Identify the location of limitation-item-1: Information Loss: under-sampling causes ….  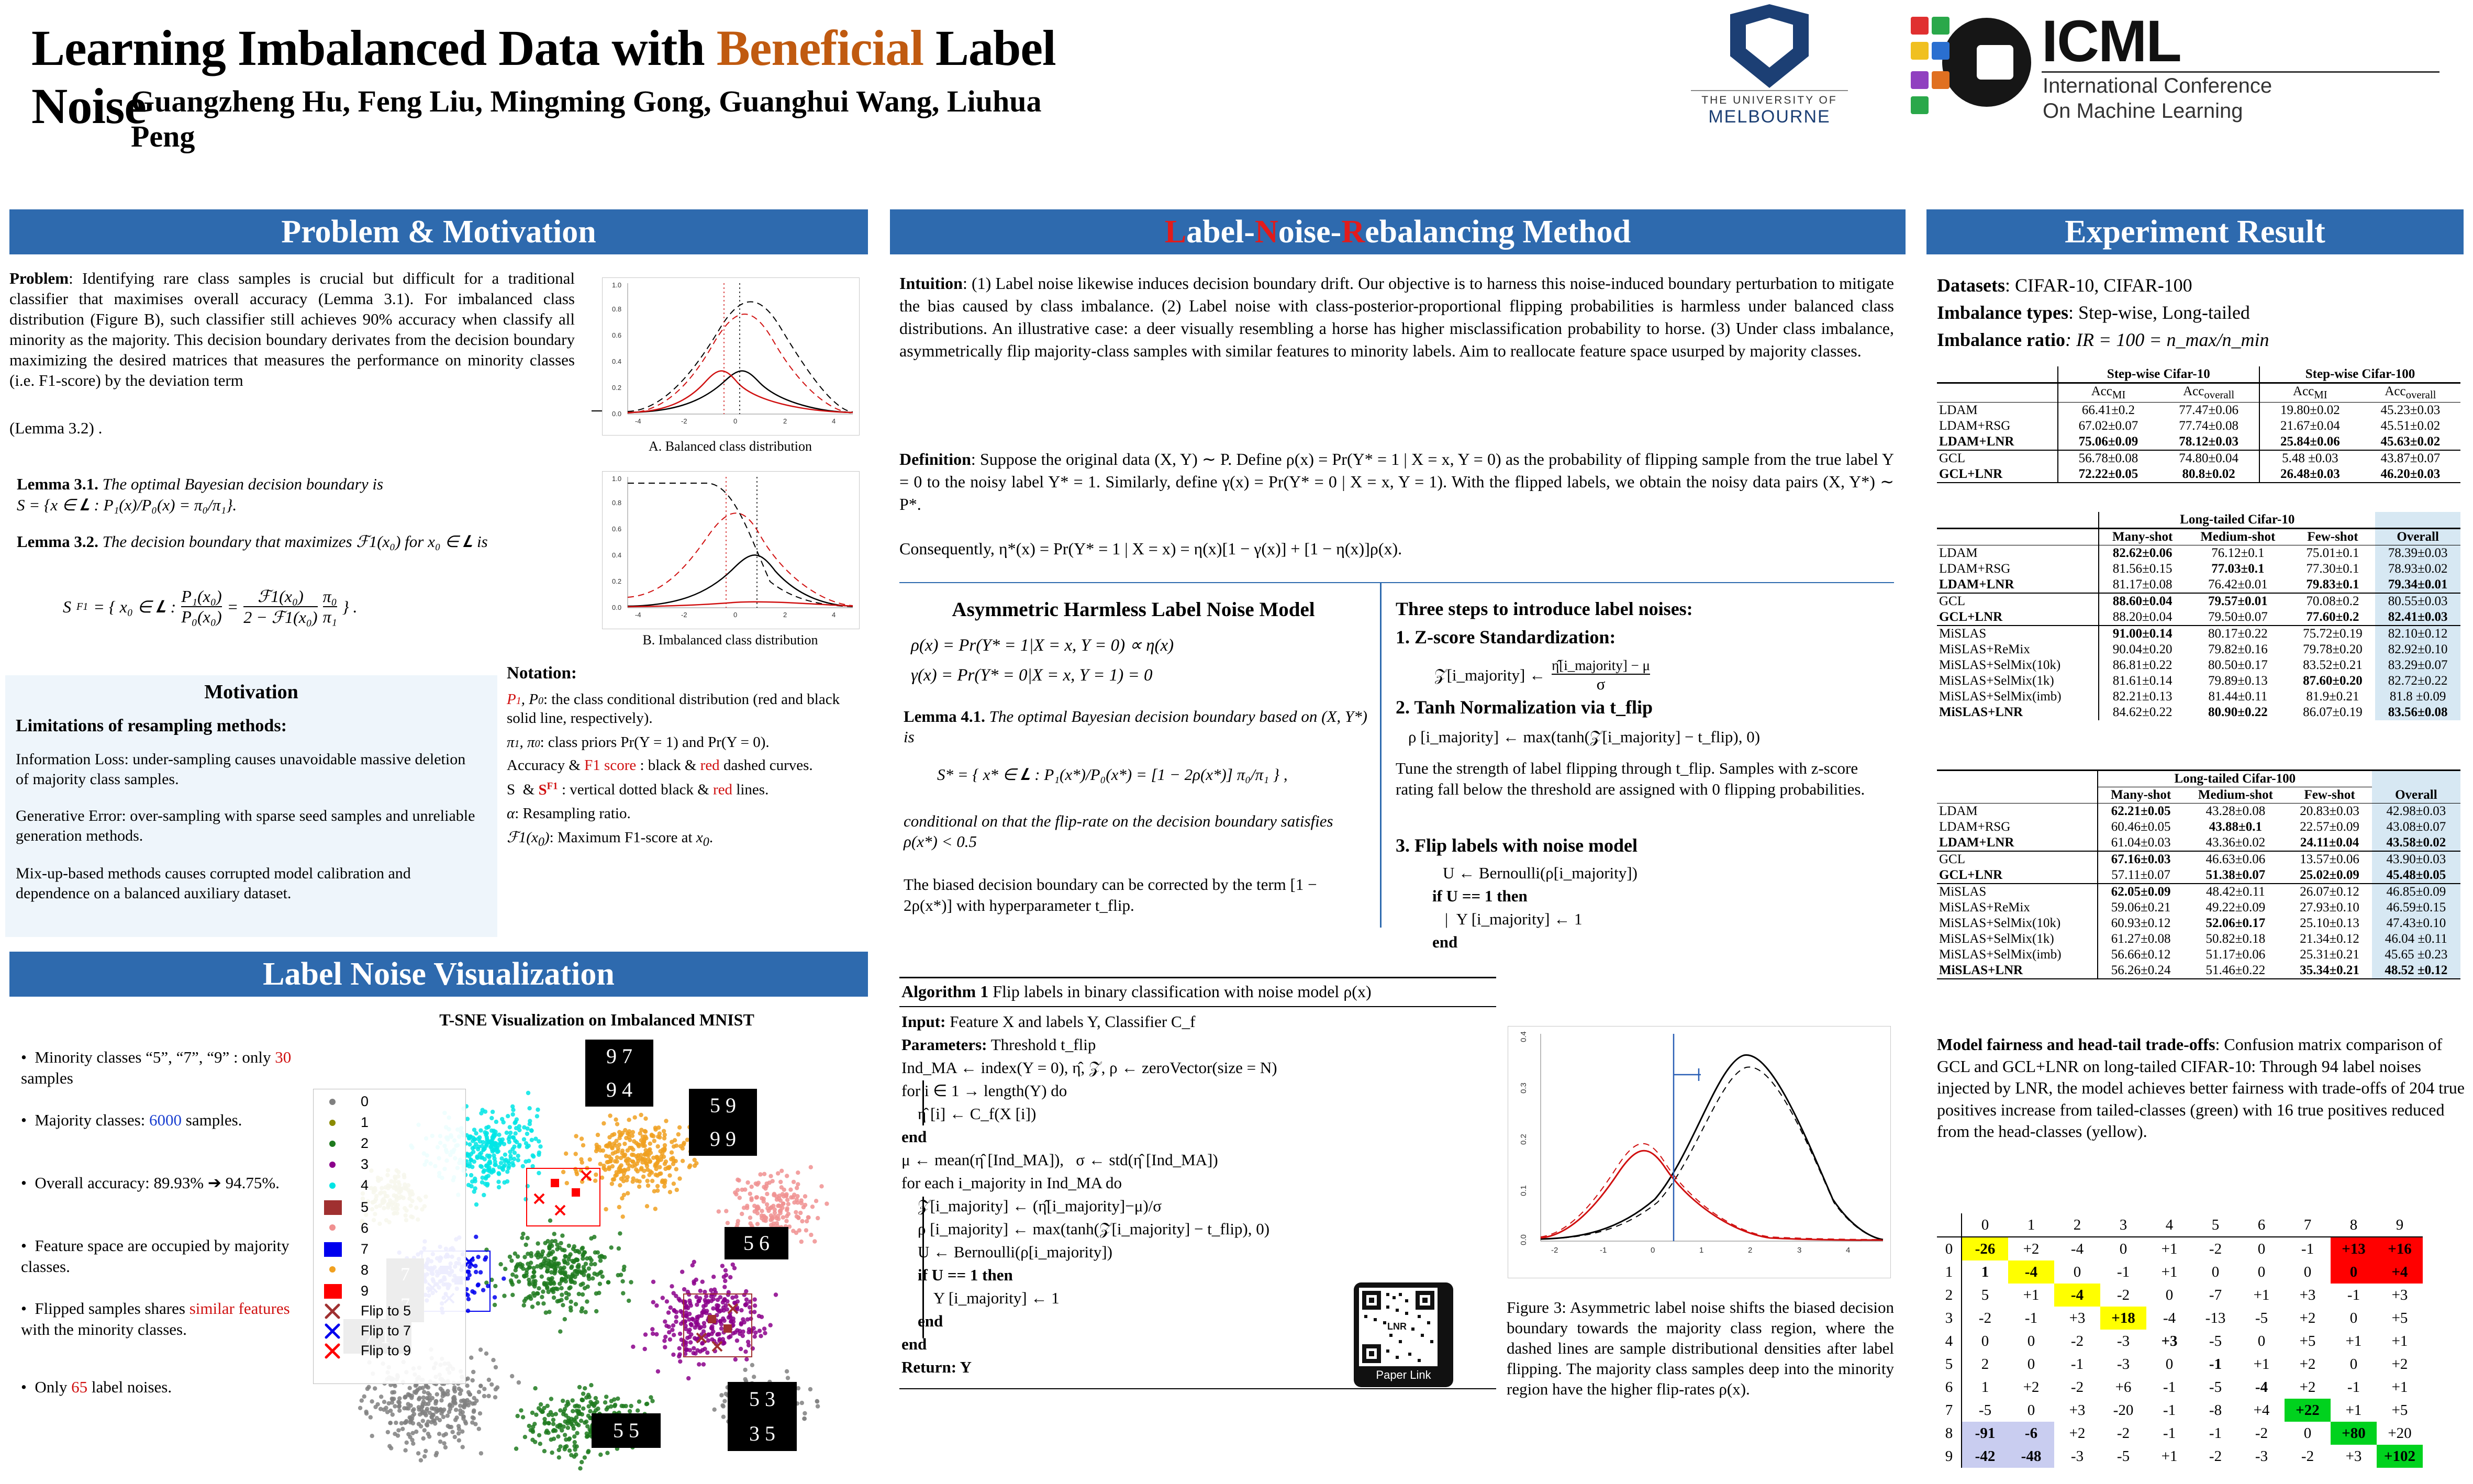
(241, 770).